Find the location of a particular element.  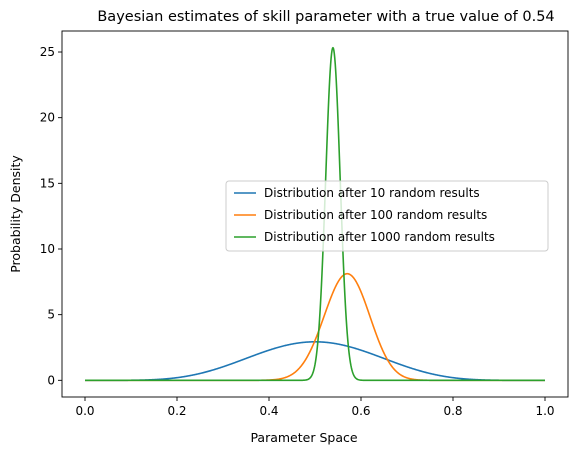

x-tick-label: 0.0 is located at coordinates (84, 411).